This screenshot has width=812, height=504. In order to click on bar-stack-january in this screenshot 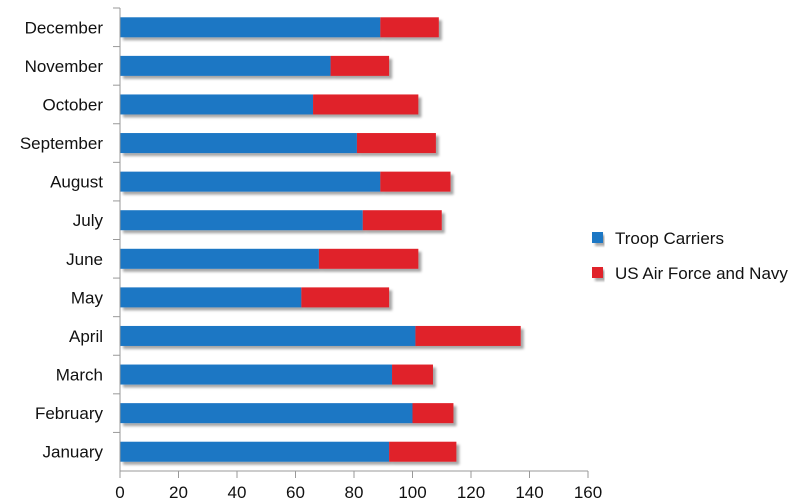, I will do `click(288, 451)`.